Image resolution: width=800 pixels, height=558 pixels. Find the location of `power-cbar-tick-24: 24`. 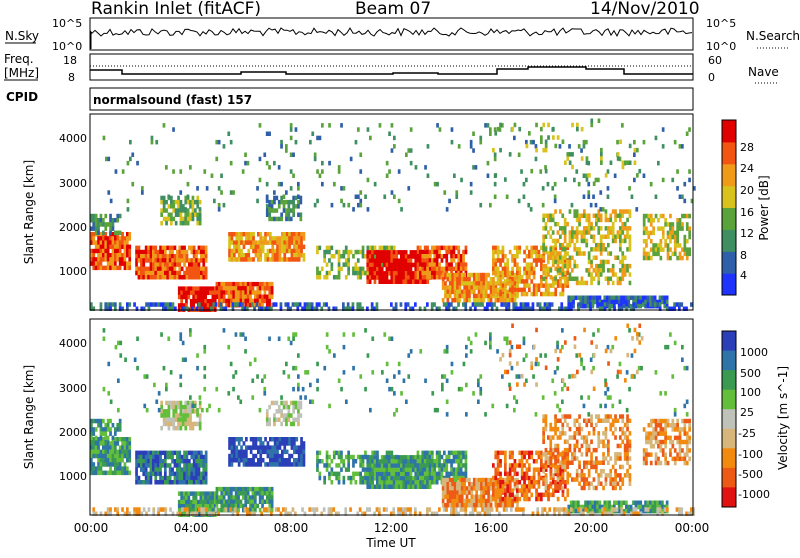

power-cbar-tick-24: 24 is located at coordinates (747, 168).